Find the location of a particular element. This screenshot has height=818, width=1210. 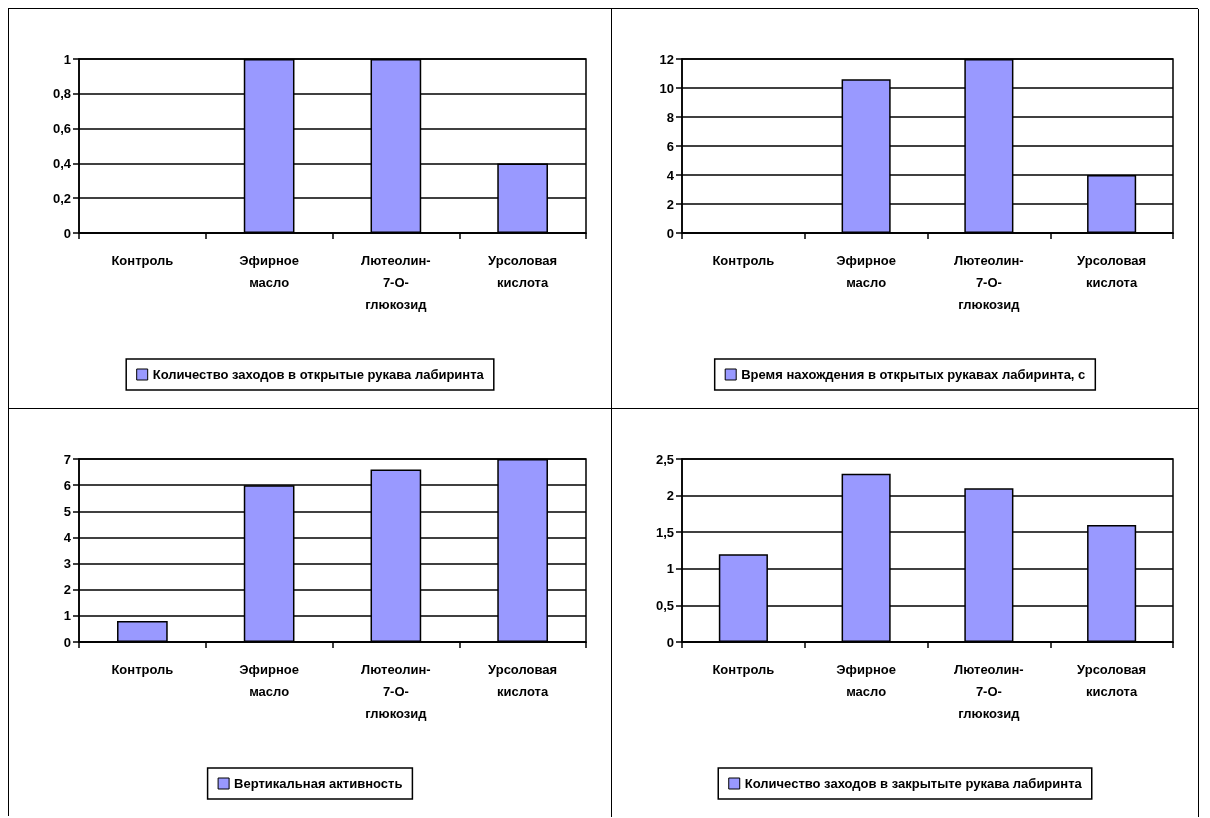

y-tick-label: 12 is located at coordinates (666, 59).